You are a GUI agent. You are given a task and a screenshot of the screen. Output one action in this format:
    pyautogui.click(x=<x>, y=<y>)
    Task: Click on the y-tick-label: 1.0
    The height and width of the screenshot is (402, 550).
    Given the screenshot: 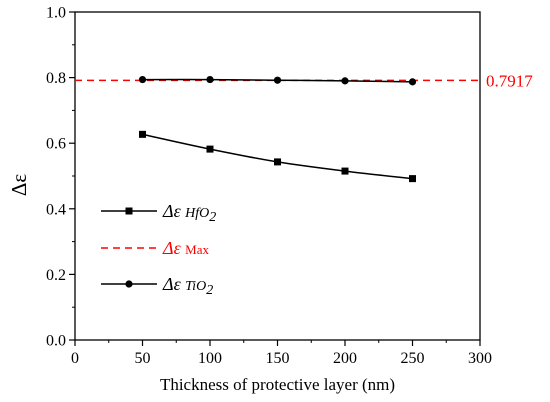 What is the action you would take?
    pyautogui.click(x=56, y=13)
    